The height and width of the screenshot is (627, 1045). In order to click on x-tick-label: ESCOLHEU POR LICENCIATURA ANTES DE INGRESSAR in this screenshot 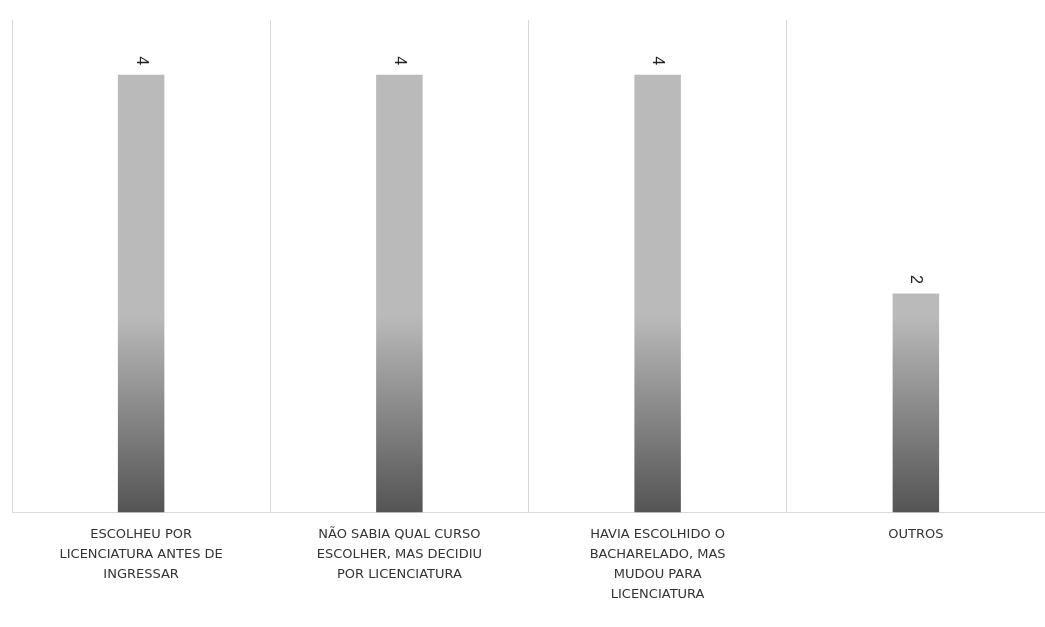, I will do `click(141, 553)`.